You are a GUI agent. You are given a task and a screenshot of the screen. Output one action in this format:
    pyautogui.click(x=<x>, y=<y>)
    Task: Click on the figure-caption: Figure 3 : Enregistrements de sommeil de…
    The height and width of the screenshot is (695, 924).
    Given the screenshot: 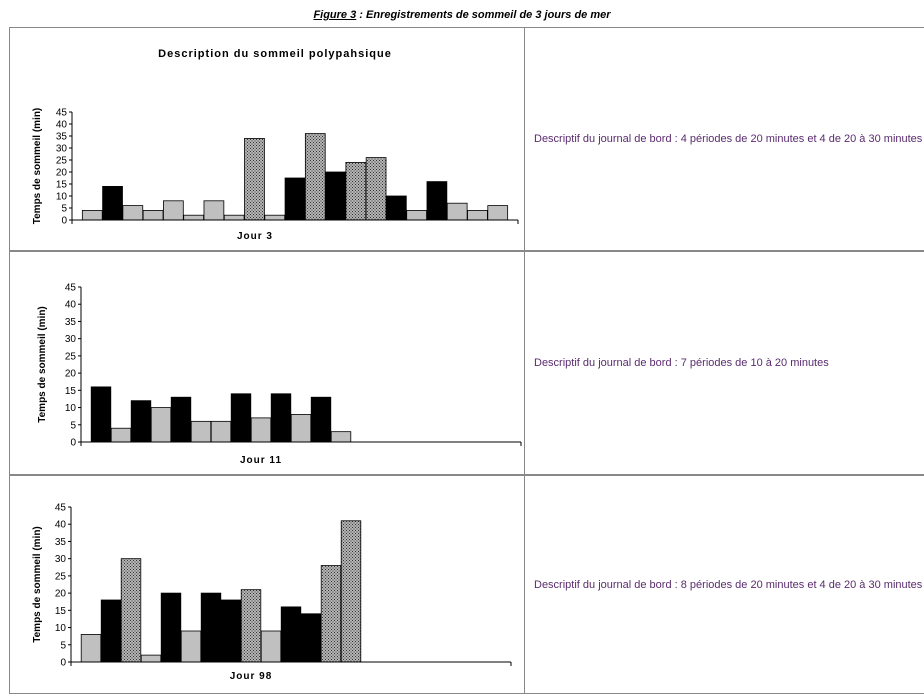 What is the action you would take?
    pyautogui.click(x=462, y=15)
    